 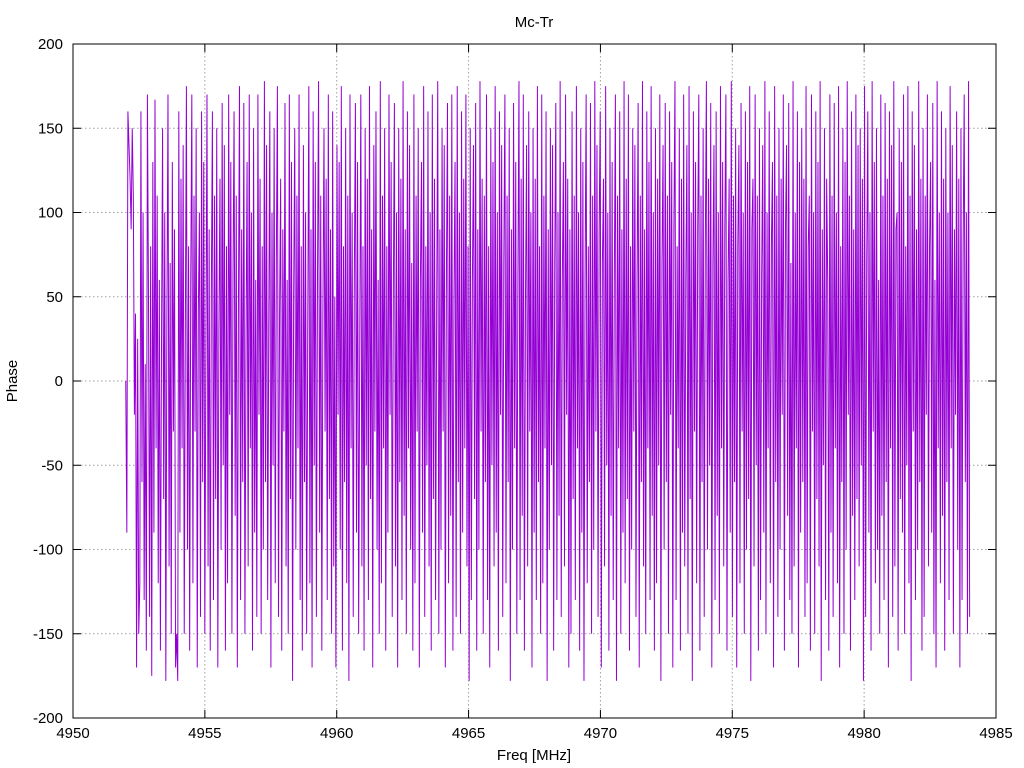 What do you see at coordinates (995, 733) in the screenshot?
I see `x-tick-label: 4985` at bounding box center [995, 733].